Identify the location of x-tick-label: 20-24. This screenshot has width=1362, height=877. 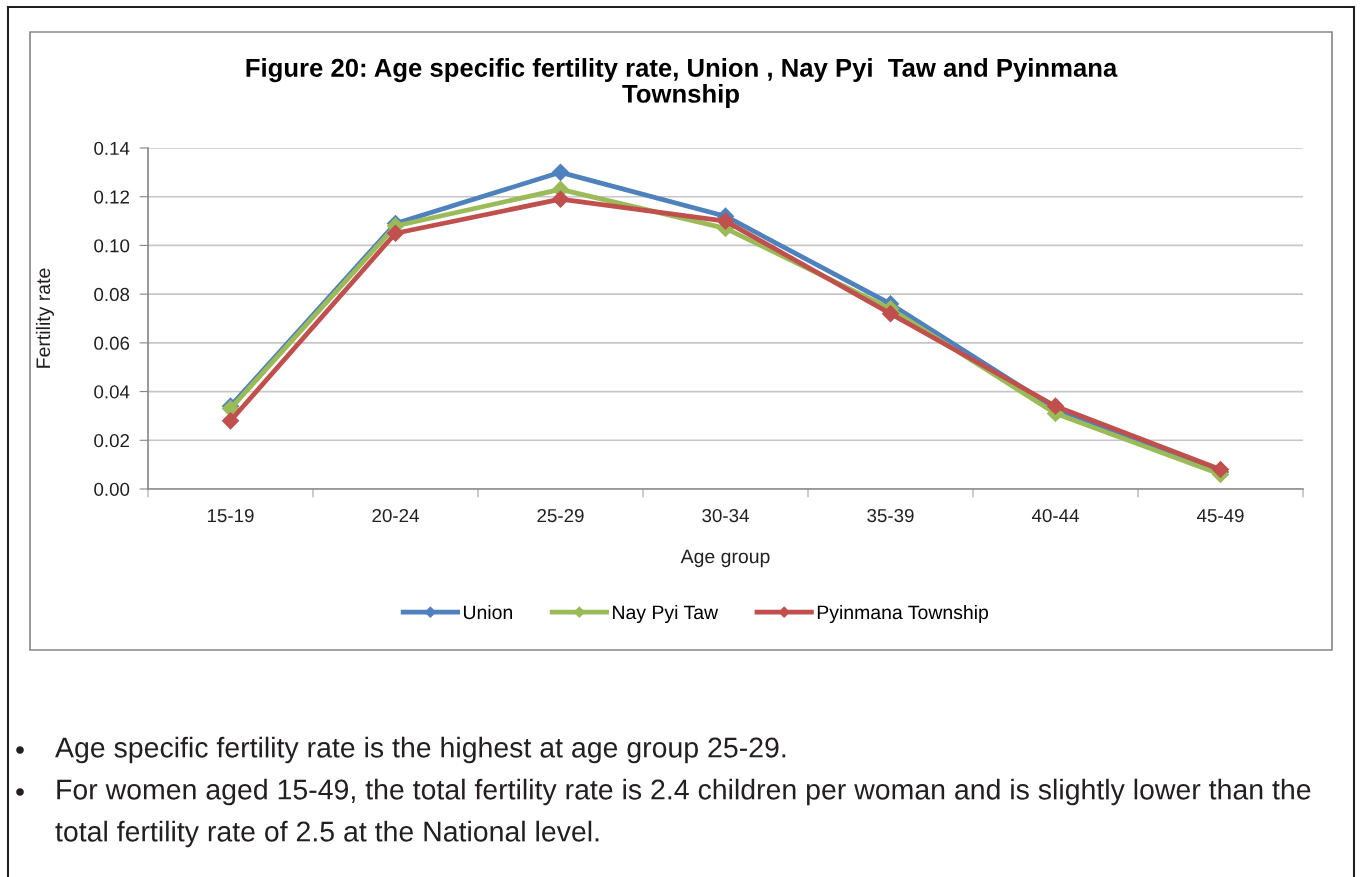
(395, 515).